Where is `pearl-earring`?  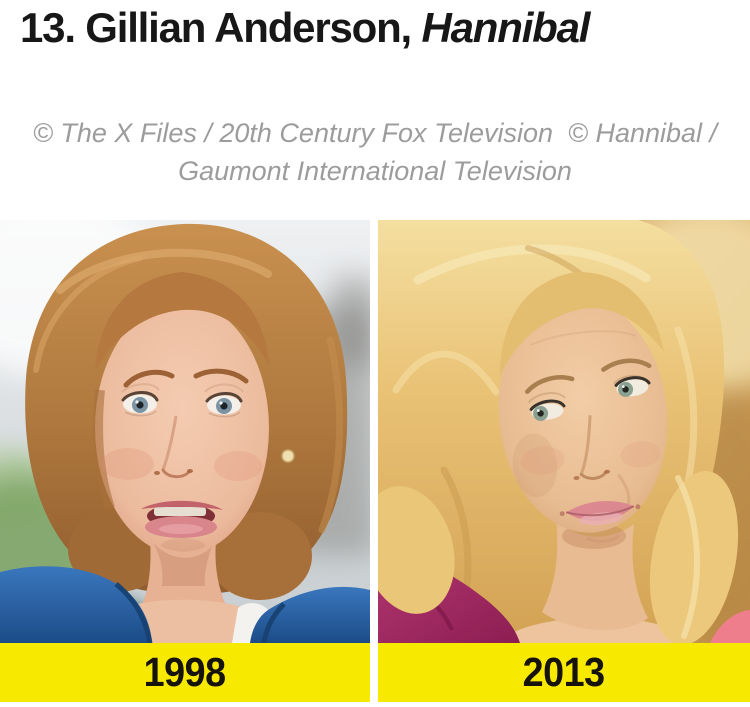
pearl-earring is located at coordinates (288, 456).